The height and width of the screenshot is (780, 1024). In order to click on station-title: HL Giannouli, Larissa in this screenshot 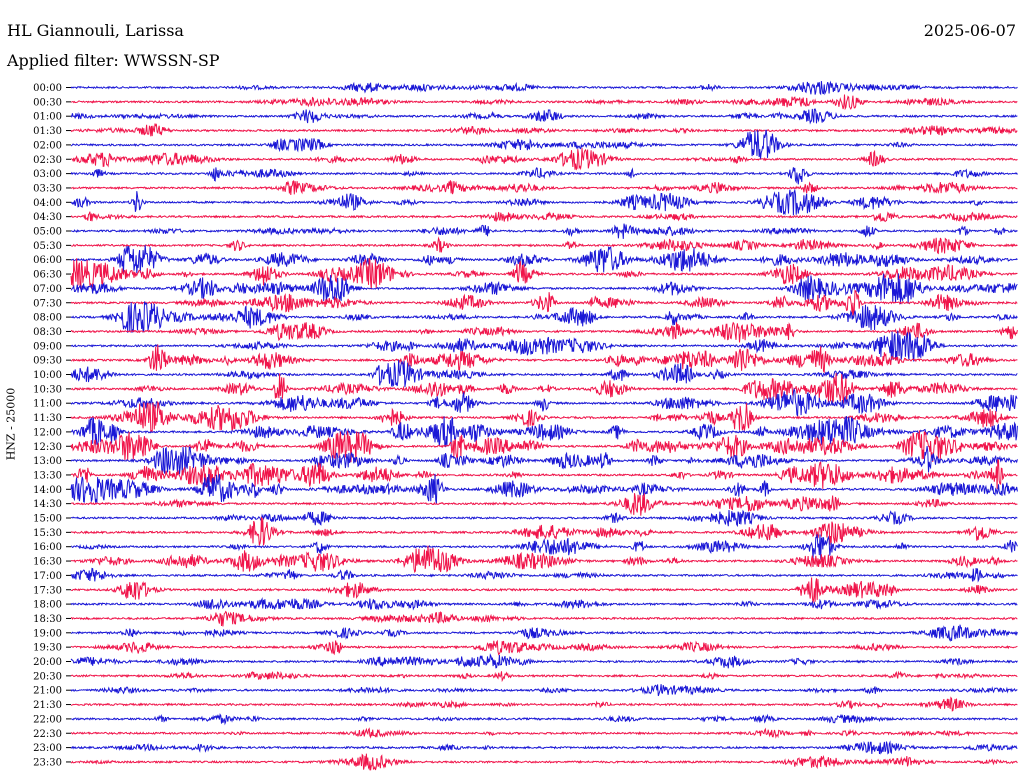, I will do `click(95, 30)`.